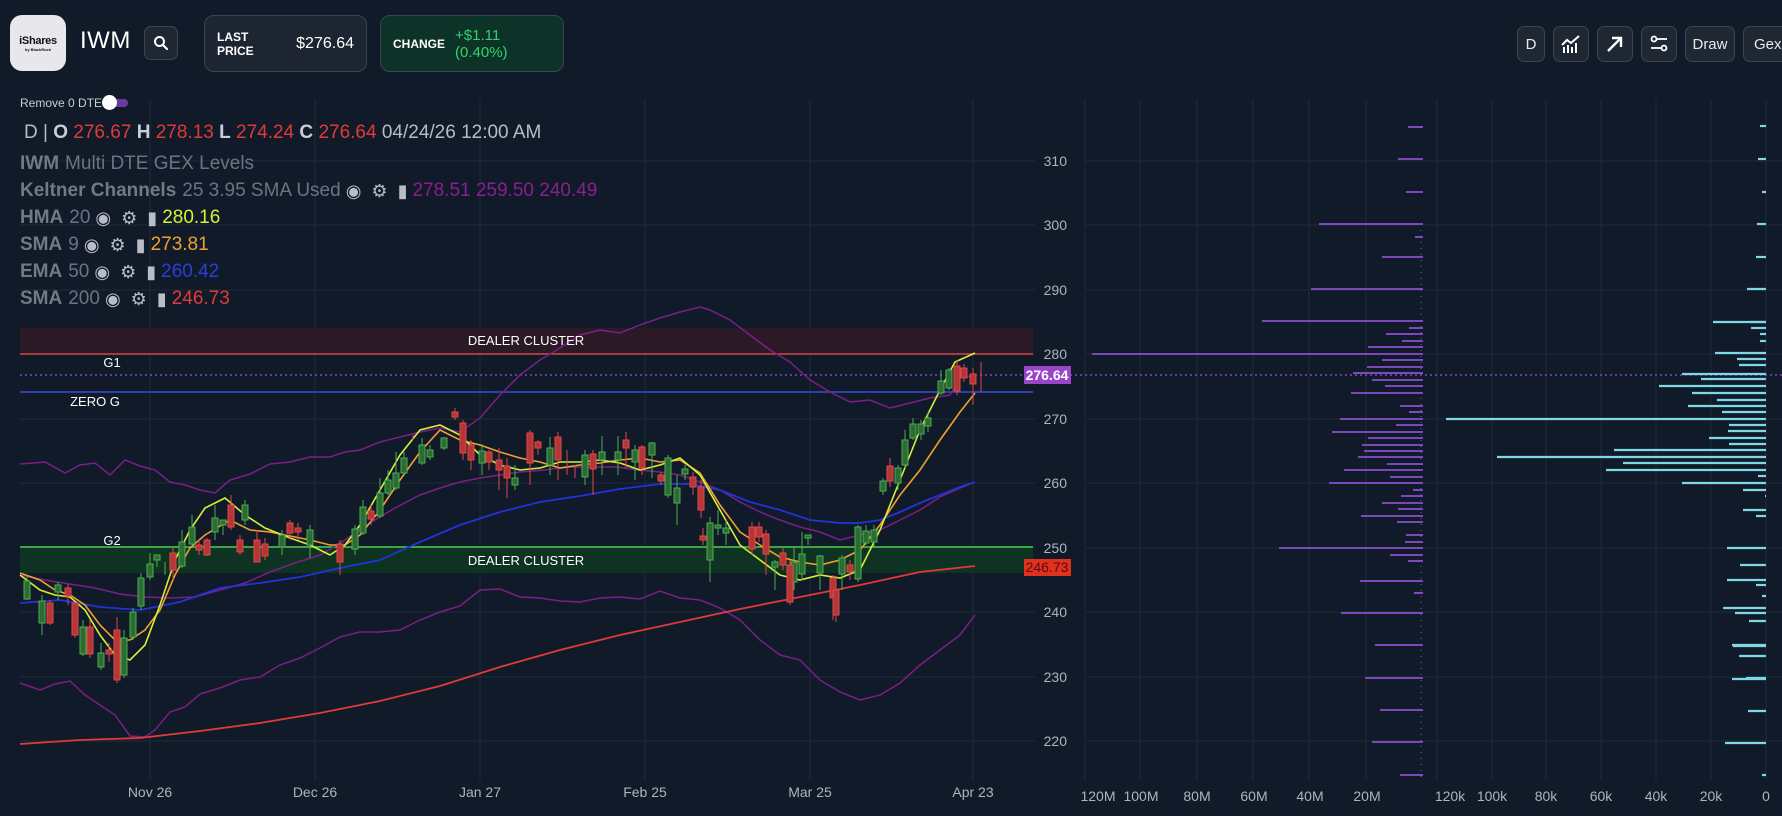 Image resolution: width=1782 pixels, height=816 pixels. What do you see at coordinates (1056, 548) in the screenshot?
I see `svg-text: 250` at bounding box center [1056, 548].